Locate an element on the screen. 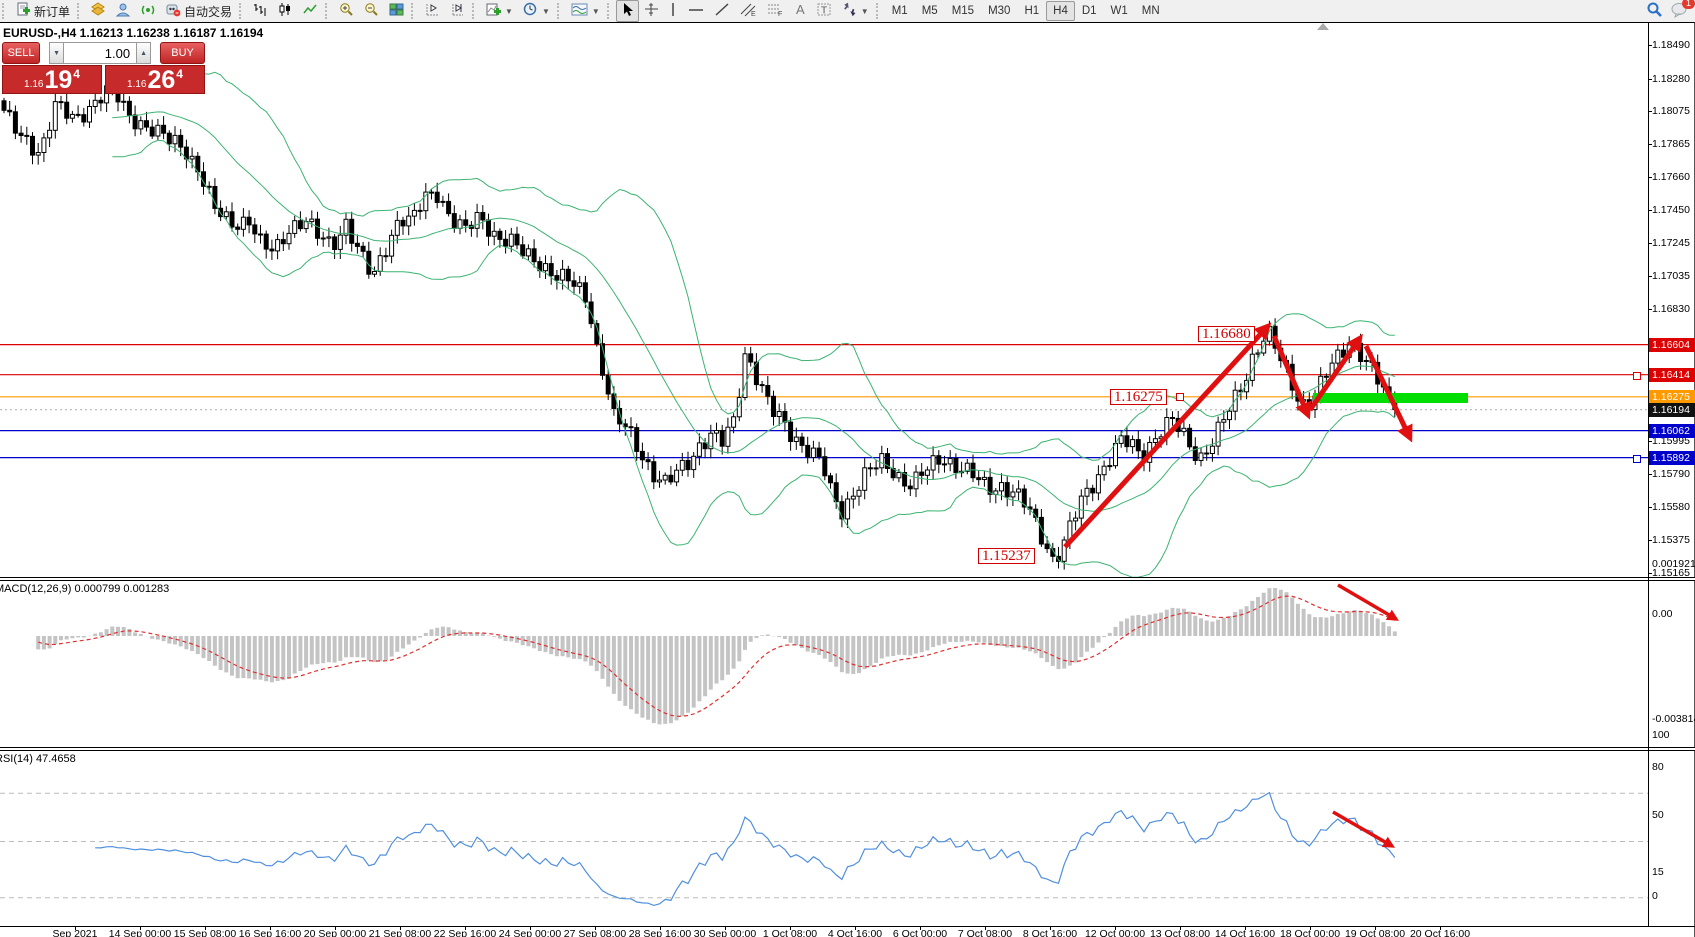 This screenshot has width=1695, height=937. candlestick-chart-button is located at coordinates (285, 11).